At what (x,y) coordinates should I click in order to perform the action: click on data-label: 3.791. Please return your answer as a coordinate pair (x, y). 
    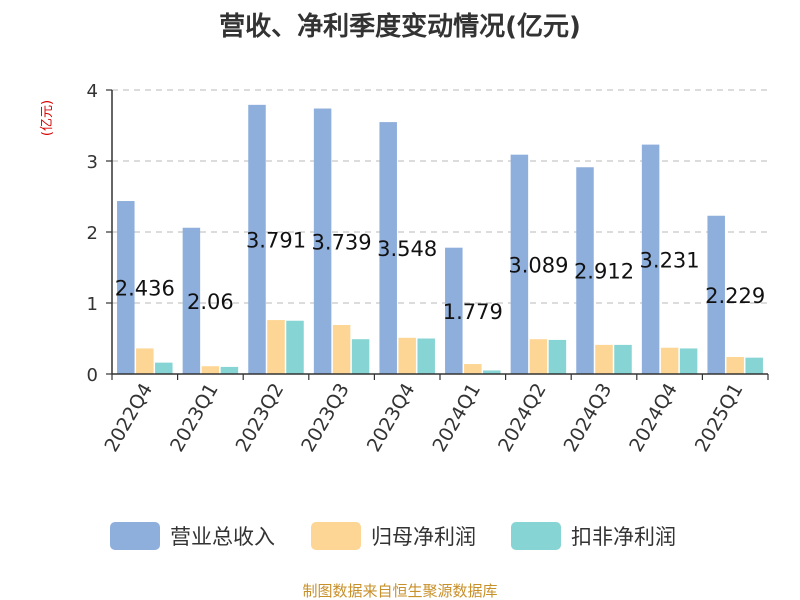
    Looking at the image, I should click on (276, 240).